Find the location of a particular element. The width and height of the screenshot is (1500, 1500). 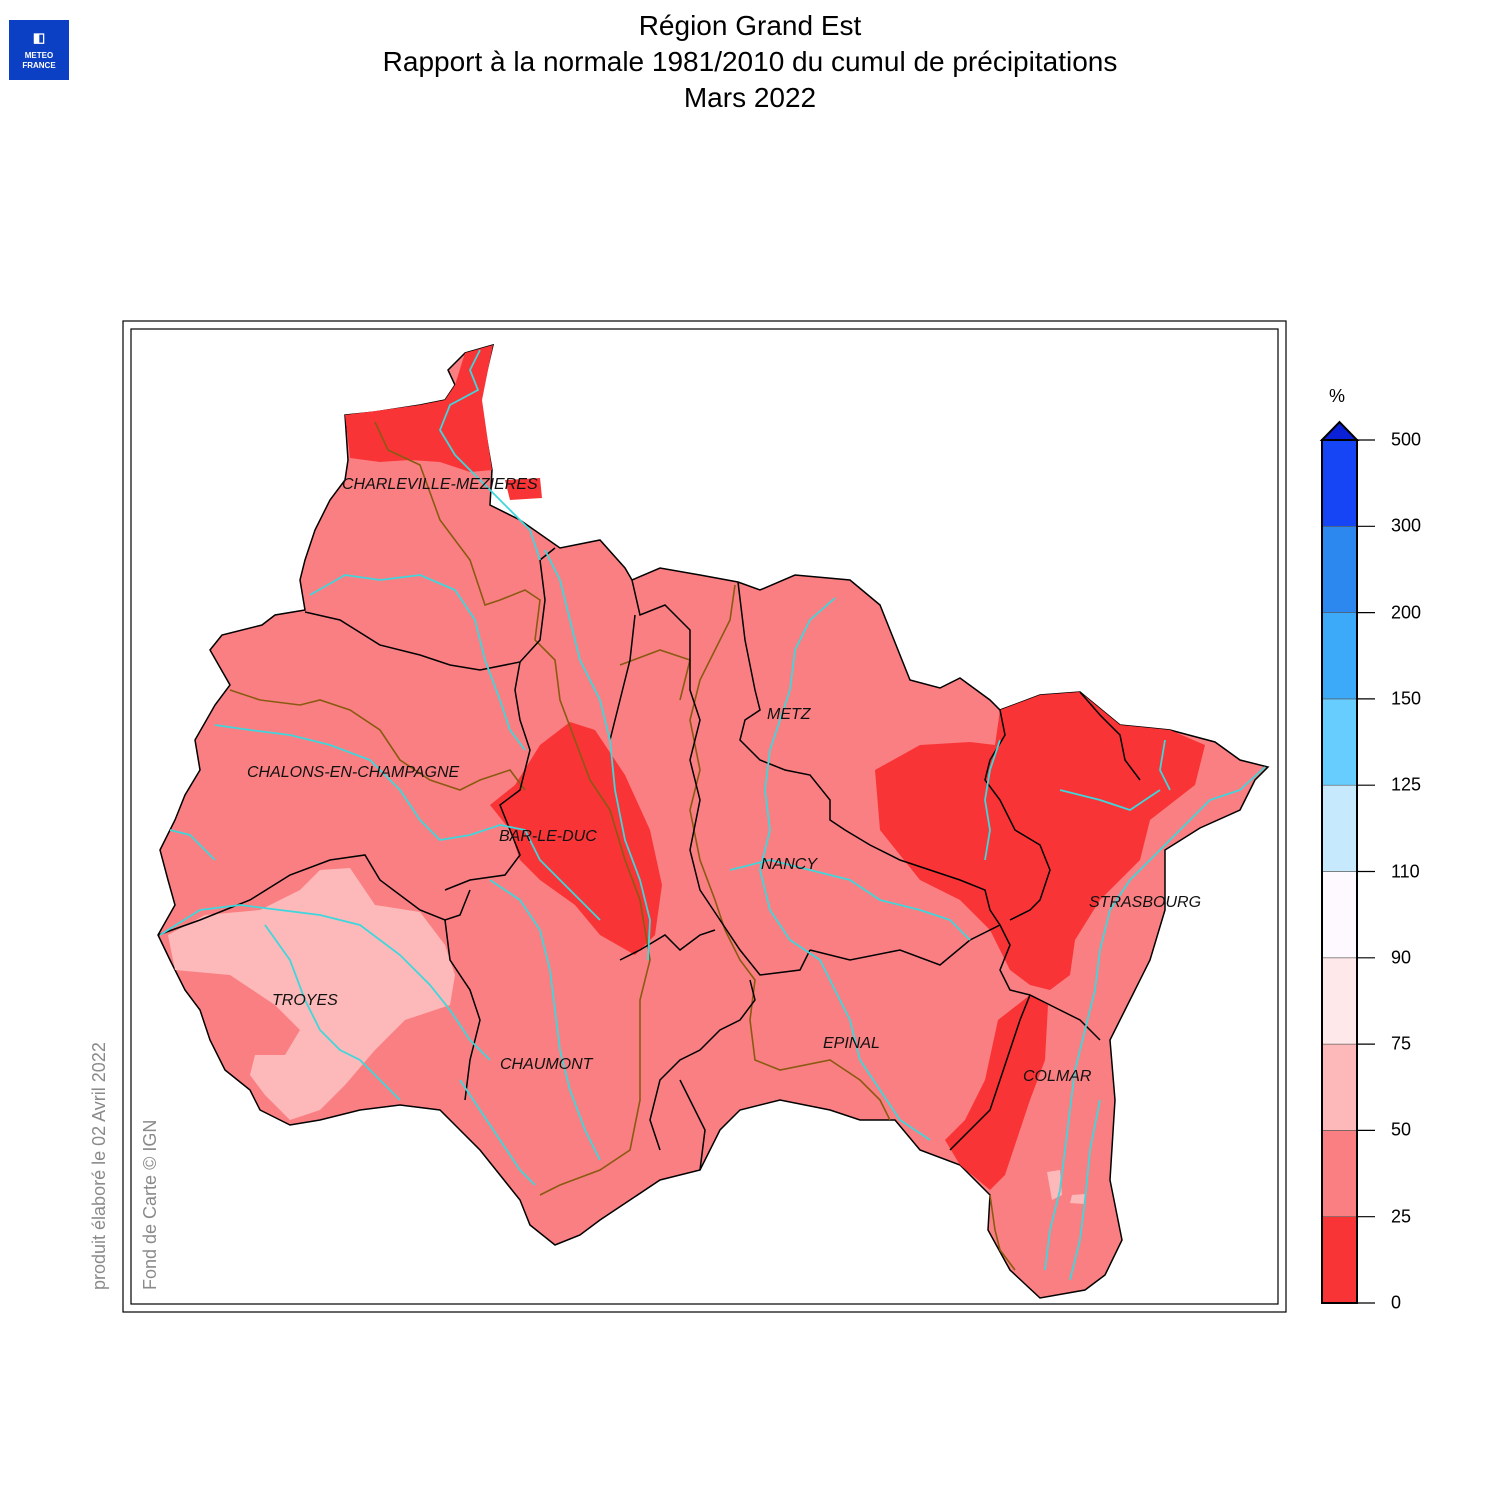

legend-tick-label-75: 75 is located at coordinates (1401, 1043).